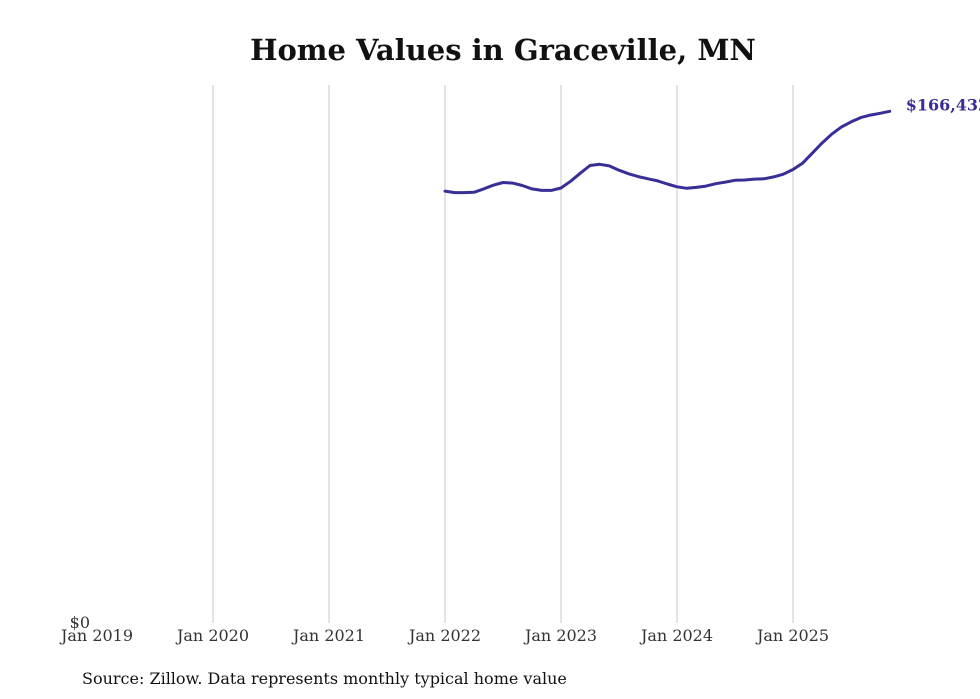 This screenshot has height=699, width=980. I want to click on x-tick-label: Jan 2022, so click(444, 635).